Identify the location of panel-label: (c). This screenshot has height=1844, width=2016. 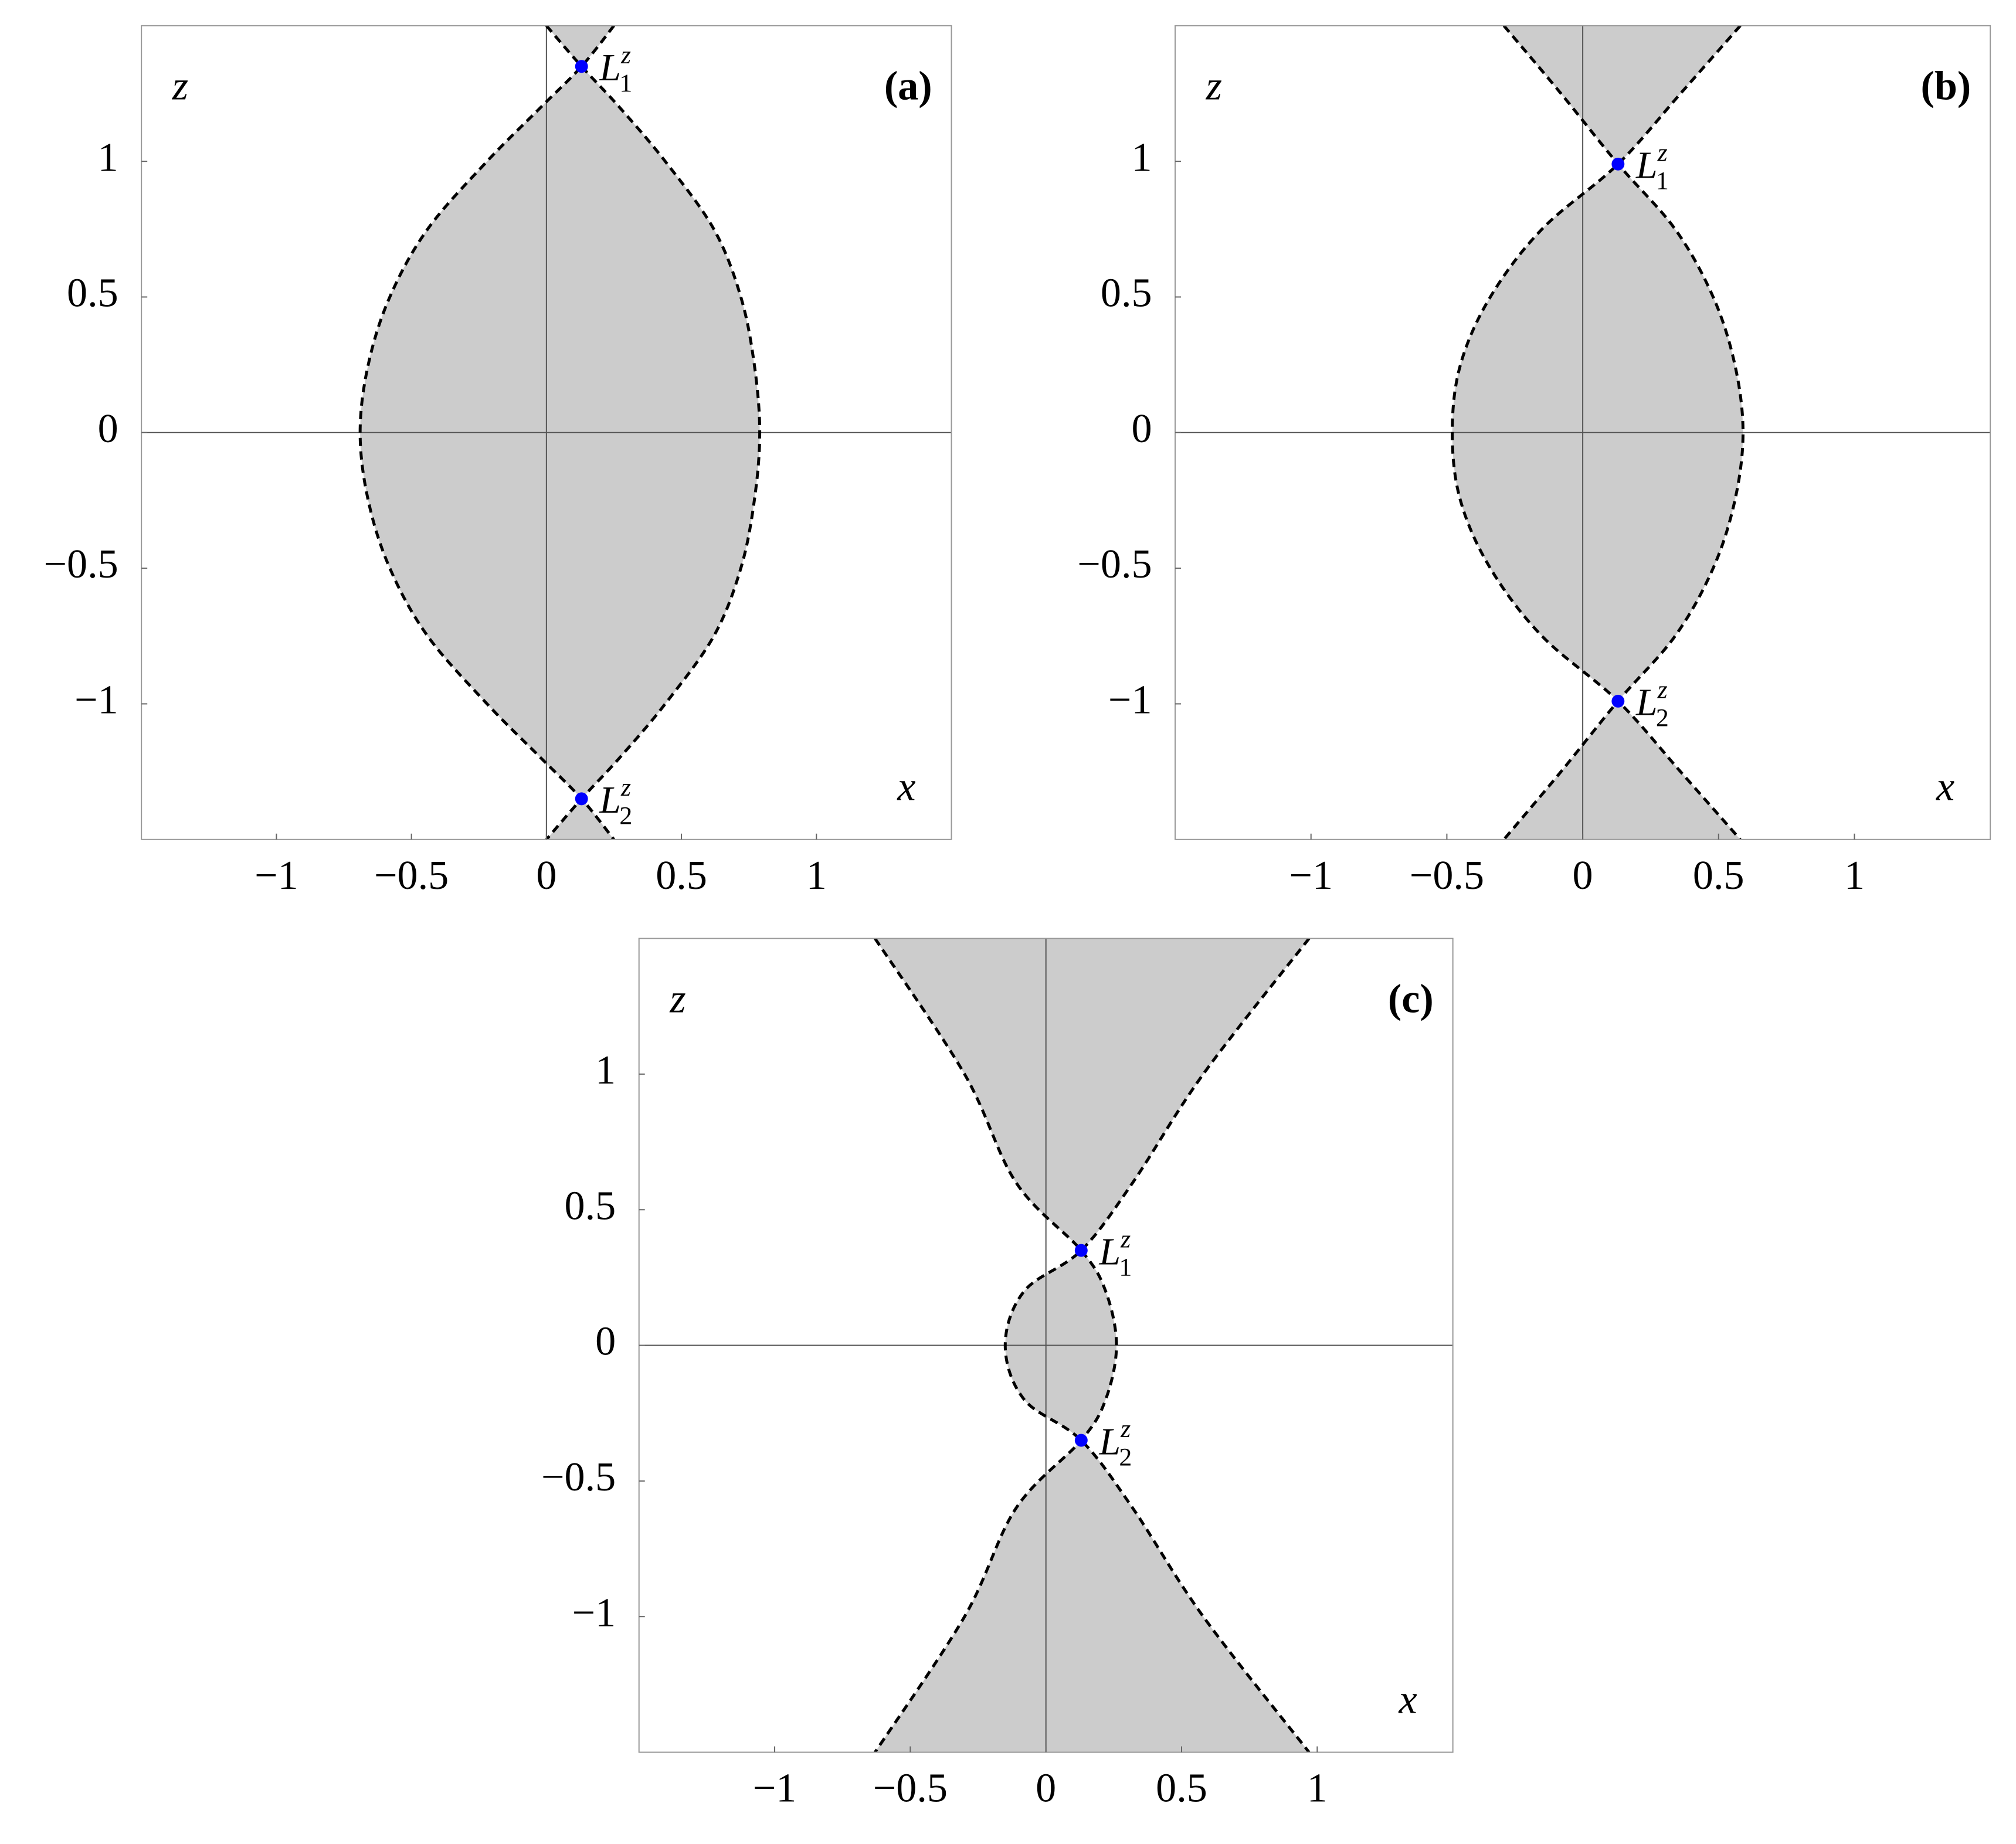
(1411, 998).